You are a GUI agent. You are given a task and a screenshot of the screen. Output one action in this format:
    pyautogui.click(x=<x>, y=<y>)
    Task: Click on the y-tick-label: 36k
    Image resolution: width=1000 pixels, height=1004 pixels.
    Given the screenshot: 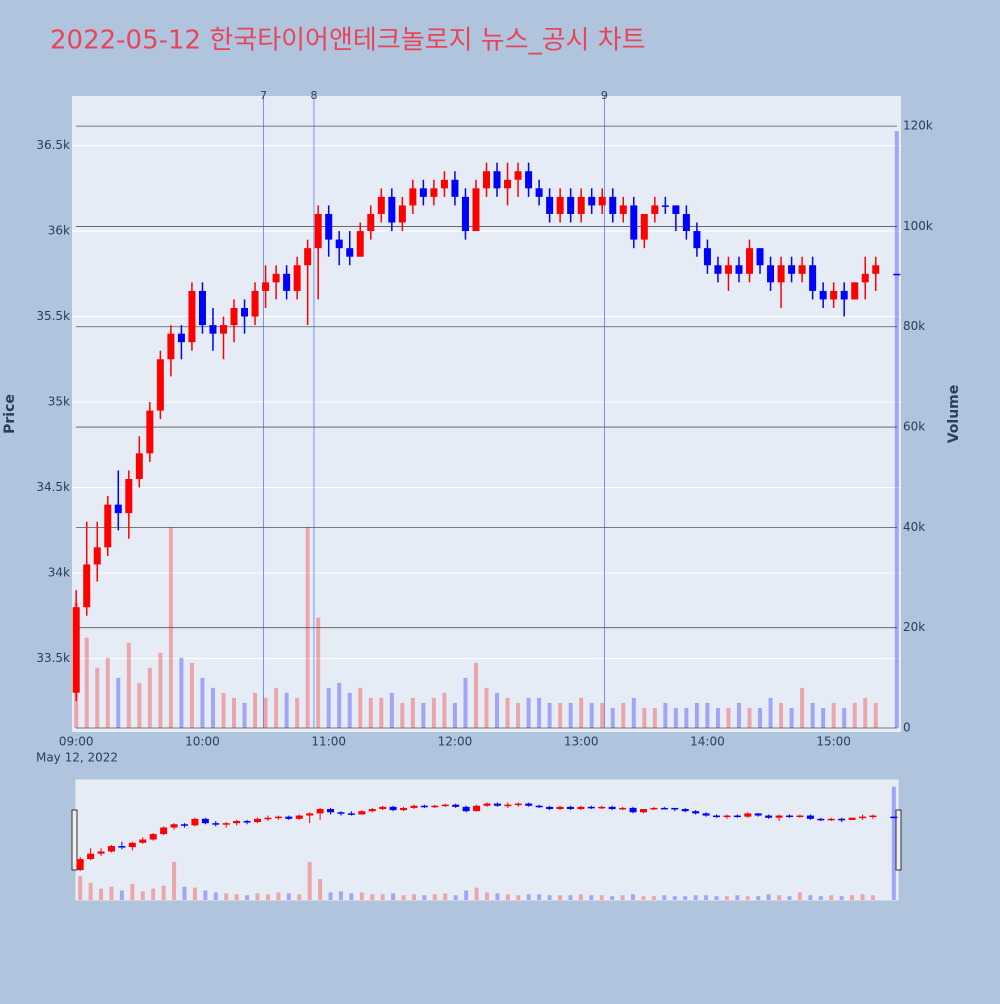 What is the action you would take?
    pyautogui.click(x=59, y=231)
    